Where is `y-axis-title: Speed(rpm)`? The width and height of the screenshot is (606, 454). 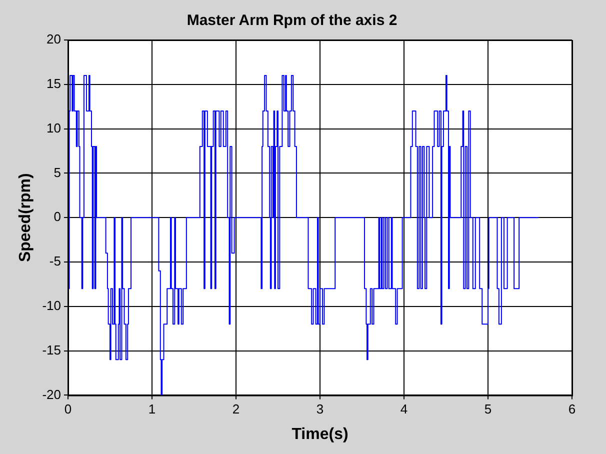
y-axis-title: Speed(rpm) is located at coordinates (25, 217).